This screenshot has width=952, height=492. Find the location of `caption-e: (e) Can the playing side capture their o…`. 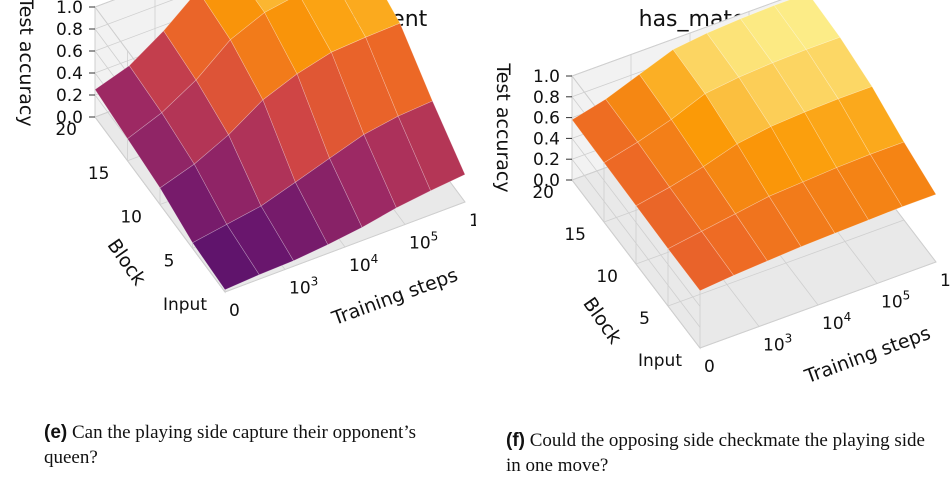

caption-e: (e) Can the playing side capture their o… is located at coordinates (244, 445).